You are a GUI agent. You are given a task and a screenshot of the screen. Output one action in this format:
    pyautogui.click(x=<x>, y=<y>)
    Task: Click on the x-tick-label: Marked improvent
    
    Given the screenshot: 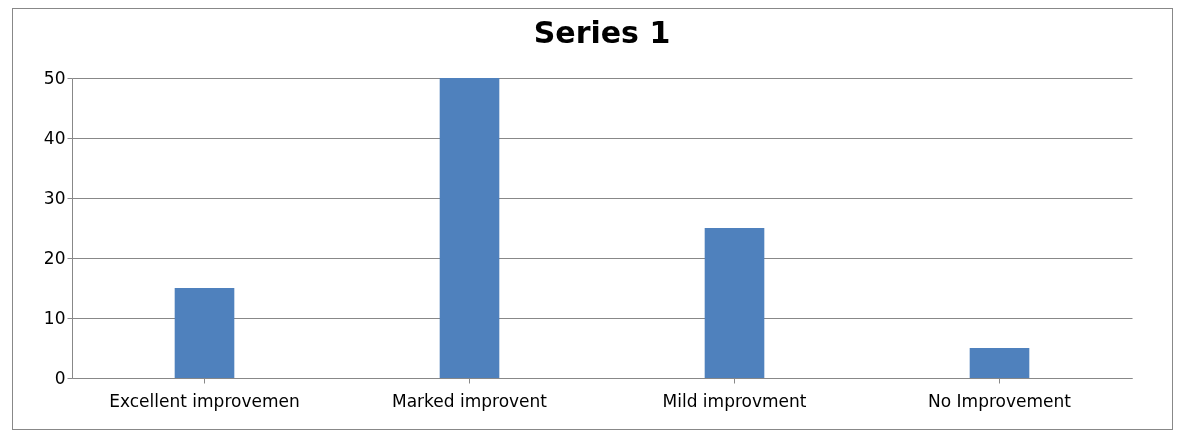 What is the action you would take?
    pyautogui.click(x=469, y=400)
    